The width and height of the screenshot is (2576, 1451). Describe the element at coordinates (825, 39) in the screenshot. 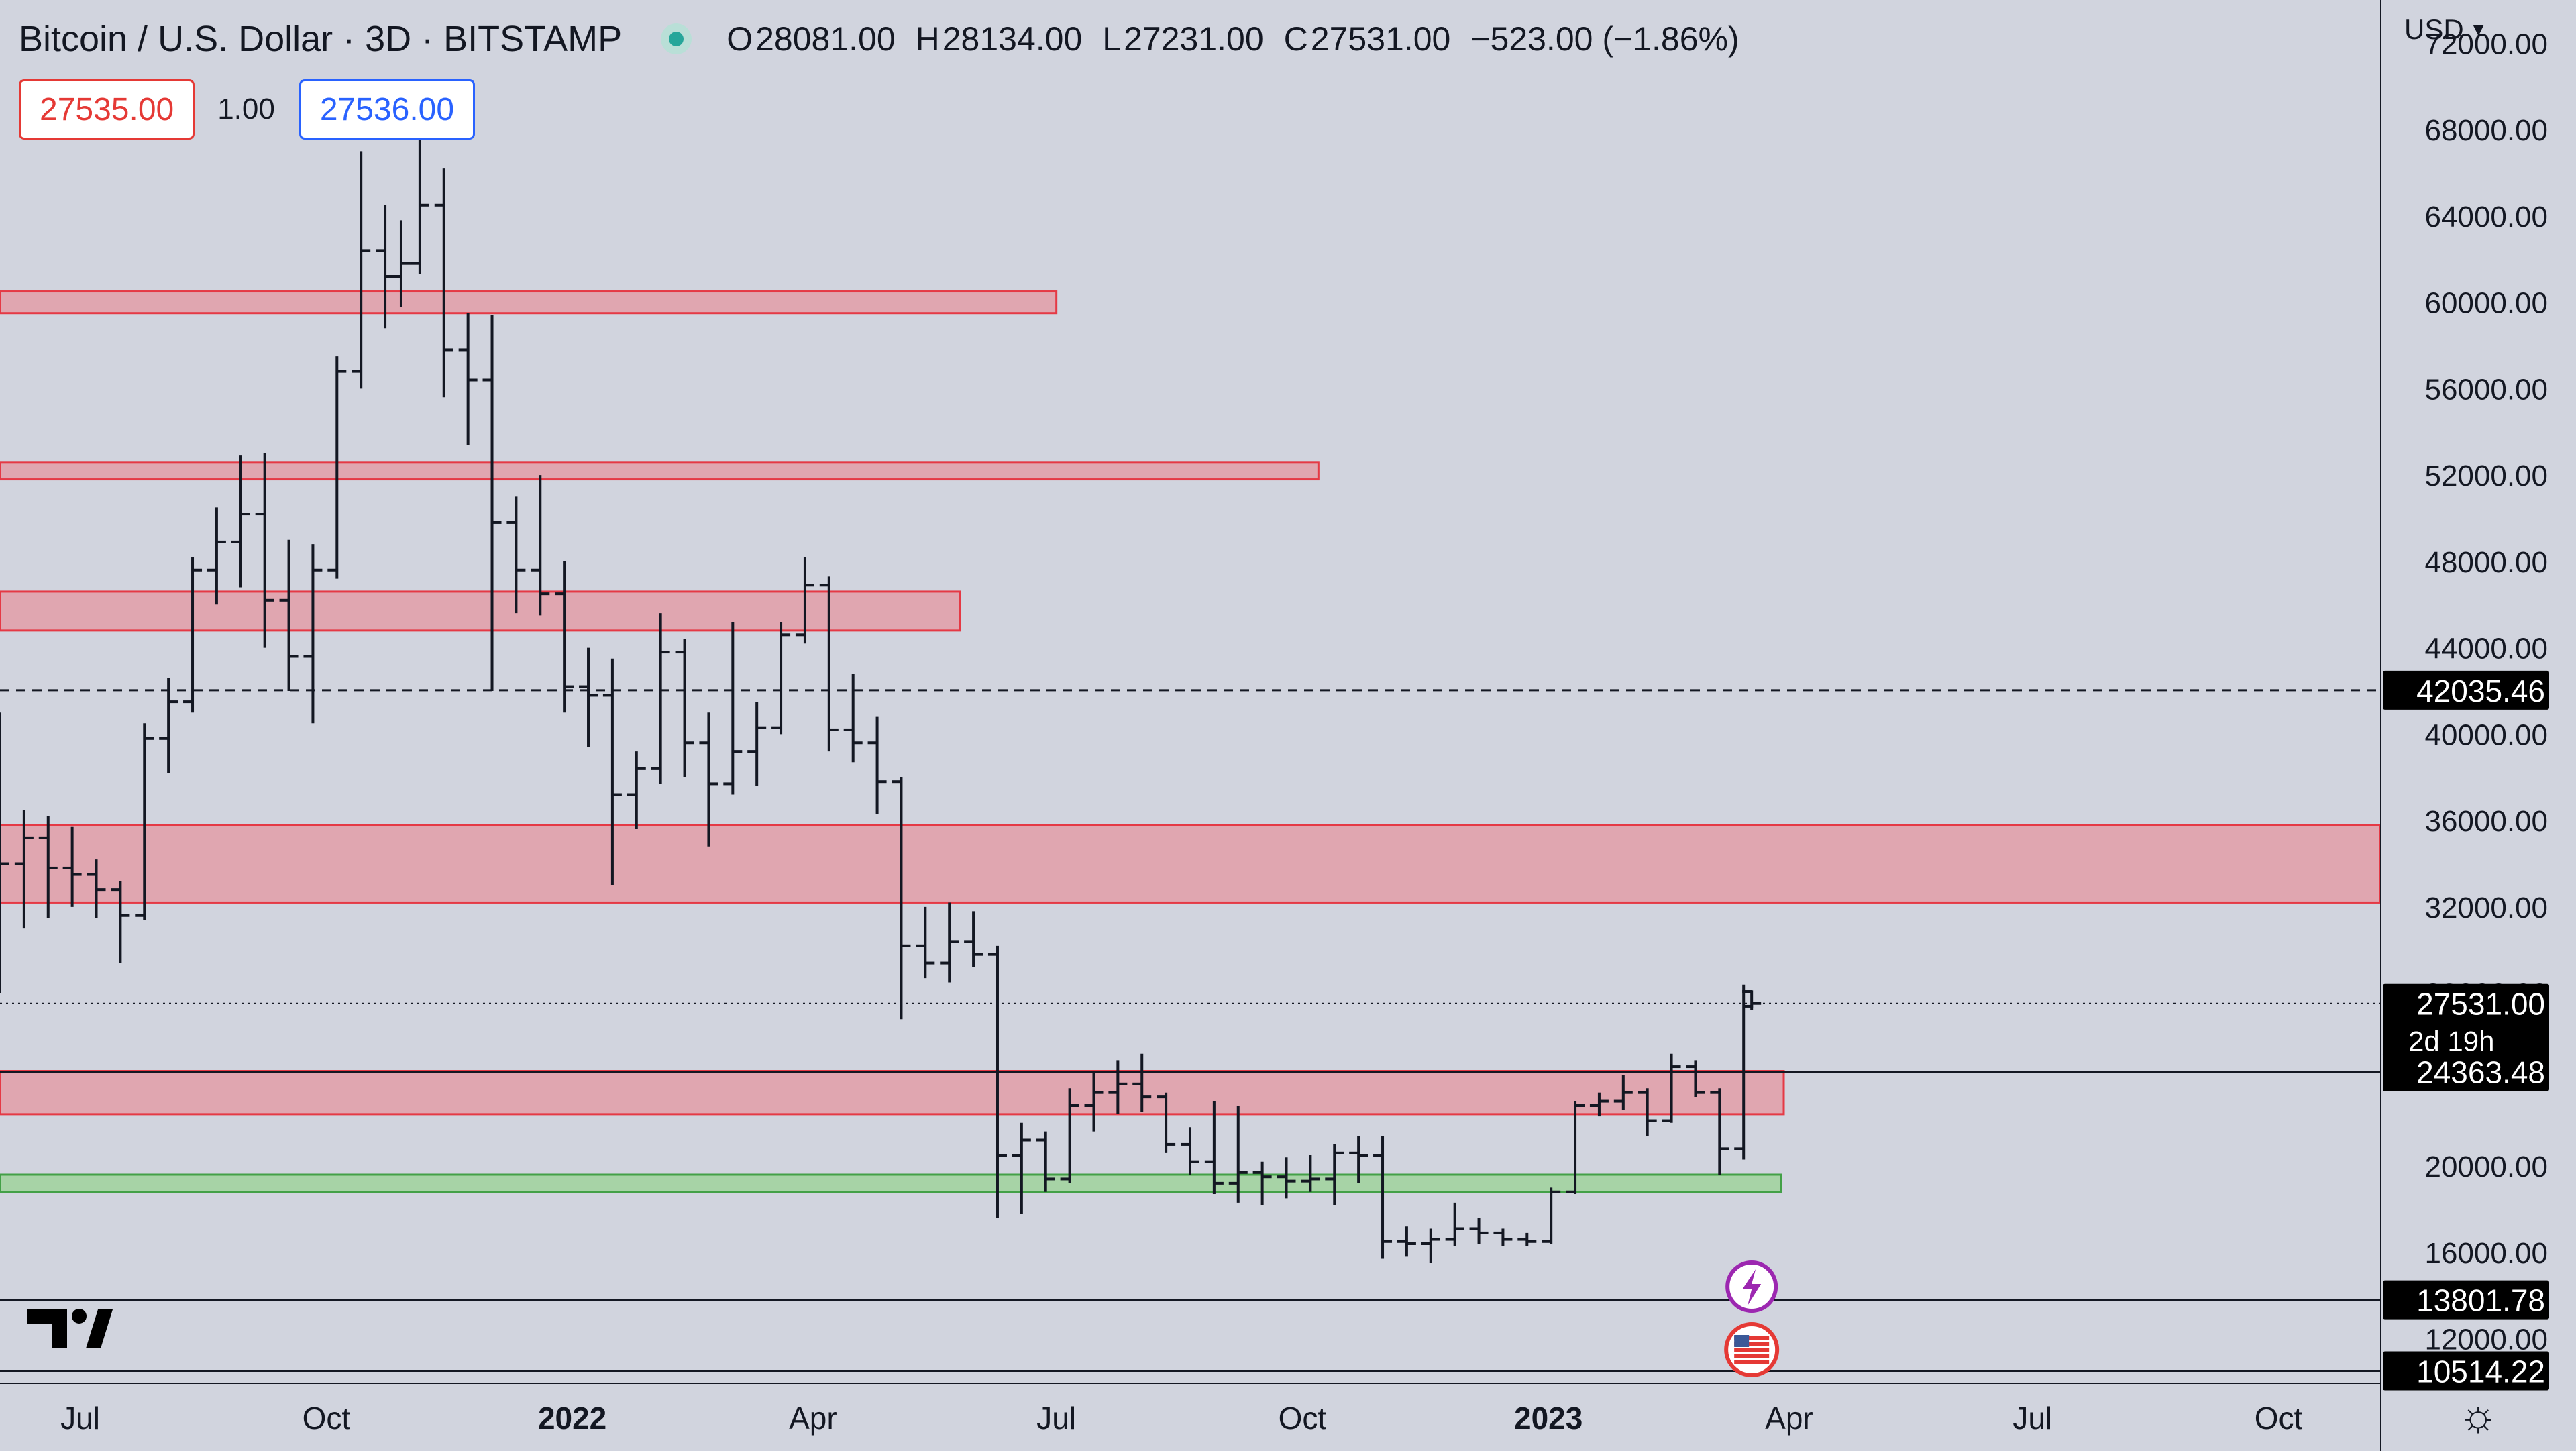

I see `open-value: 28081.00` at that location.